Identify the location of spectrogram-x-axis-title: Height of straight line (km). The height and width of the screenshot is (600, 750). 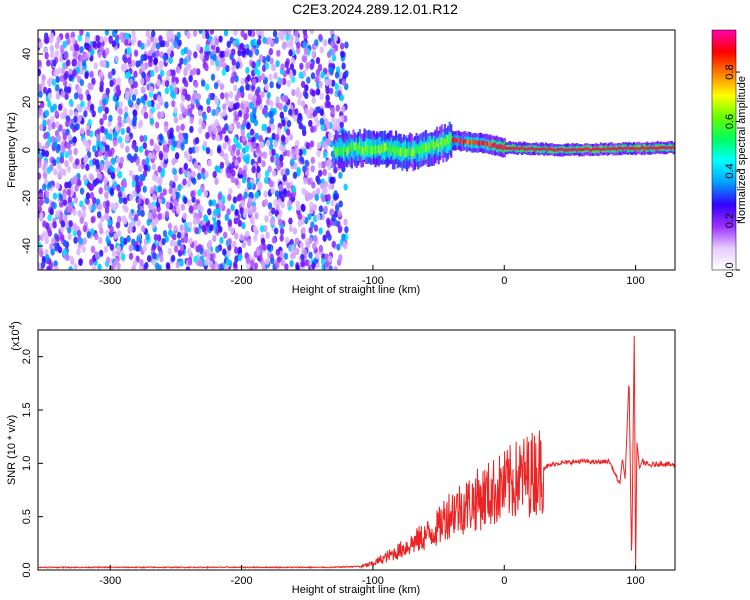
(356, 290).